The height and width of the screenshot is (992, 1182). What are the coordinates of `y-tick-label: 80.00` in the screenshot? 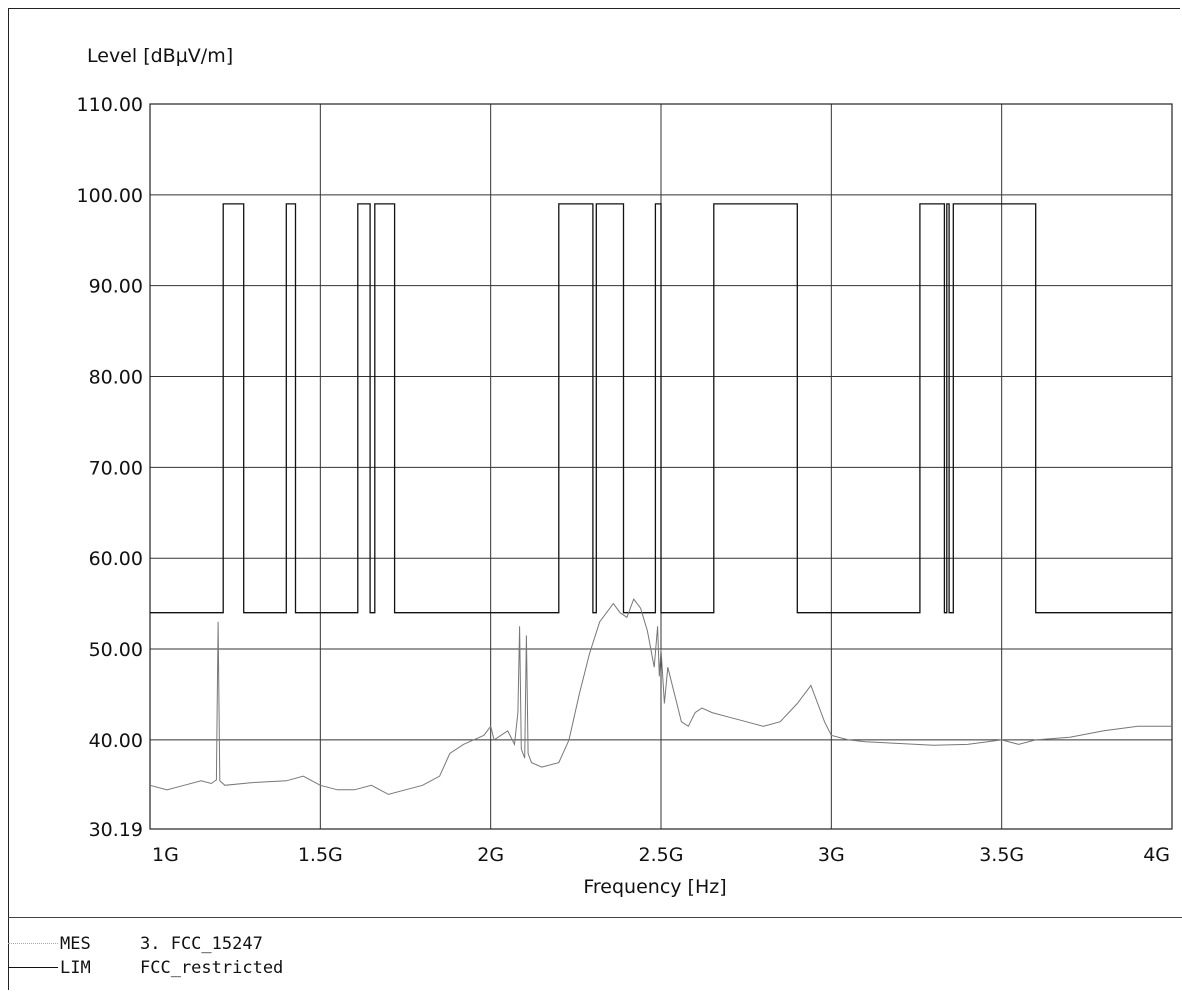 It's located at (116, 378).